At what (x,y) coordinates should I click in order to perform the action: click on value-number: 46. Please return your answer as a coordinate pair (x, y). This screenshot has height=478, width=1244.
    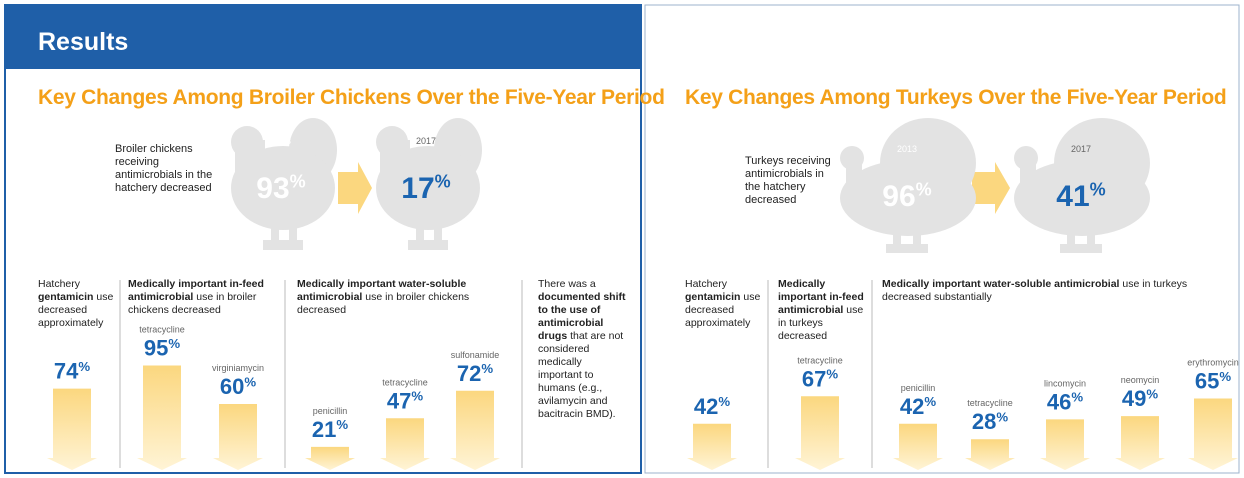
    Looking at the image, I should click on (1059, 401).